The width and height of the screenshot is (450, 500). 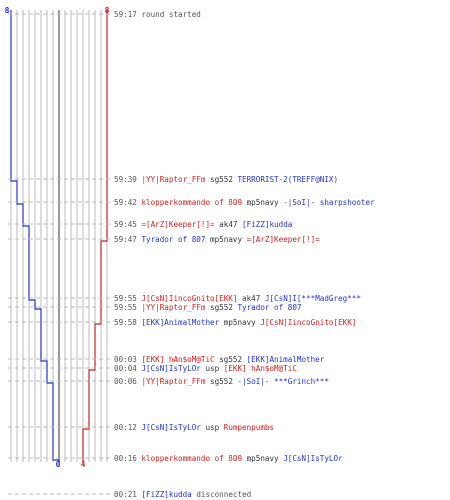 What do you see at coordinates (95, 236) in the screenshot?
I see `red-team-alive-line` at bounding box center [95, 236].